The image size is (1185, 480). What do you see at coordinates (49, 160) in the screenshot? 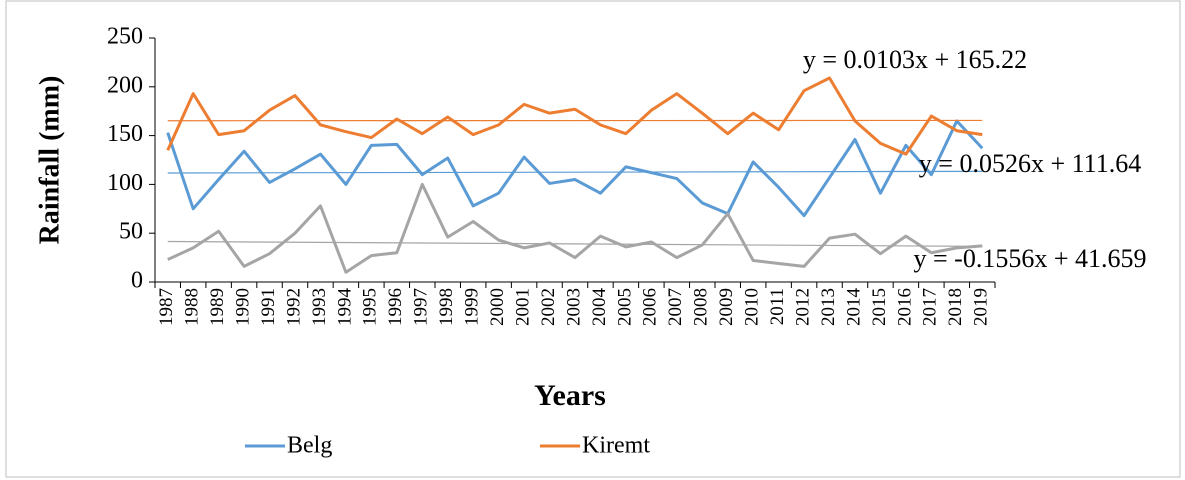
I see `y-axis-title: Rainfall (mm)` at bounding box center [49, 160].